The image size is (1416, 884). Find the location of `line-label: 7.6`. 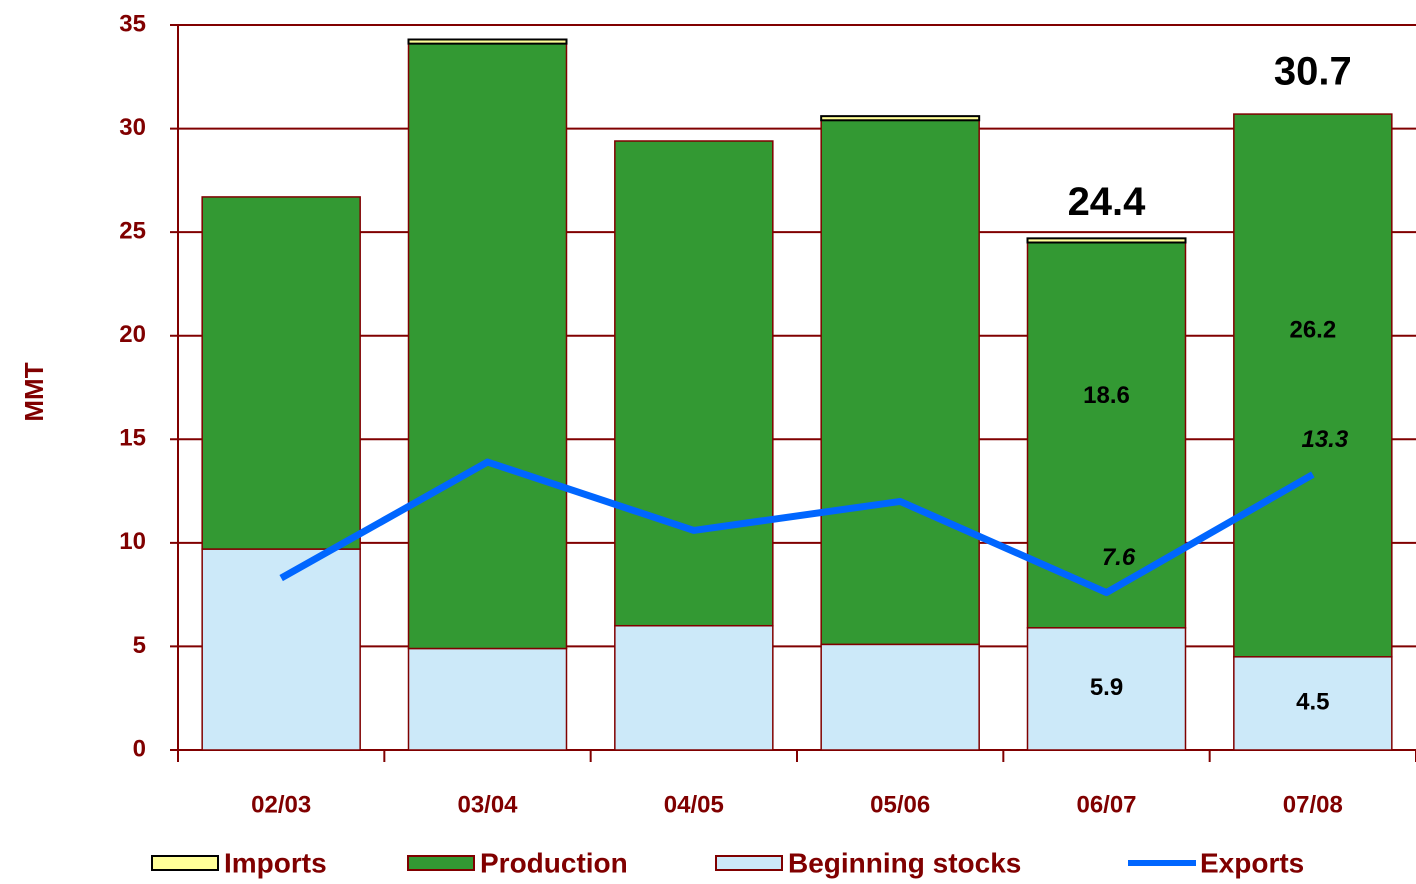

line-label: 7.6 is located at coordinates (1119, 557).